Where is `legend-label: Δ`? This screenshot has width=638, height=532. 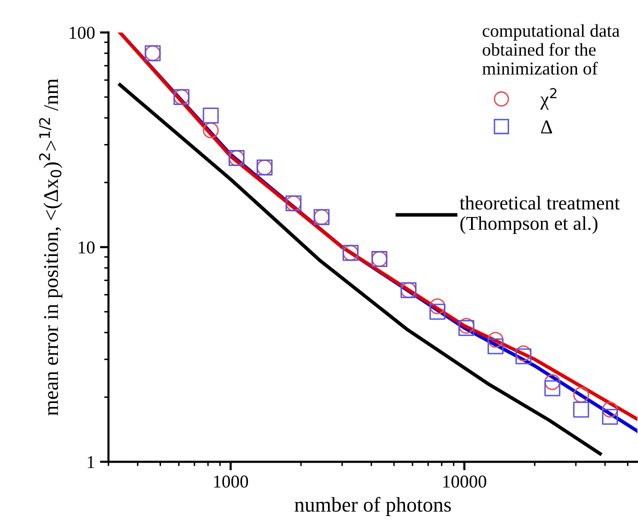 legend-label: Δ is located at coordinates (546, 127).